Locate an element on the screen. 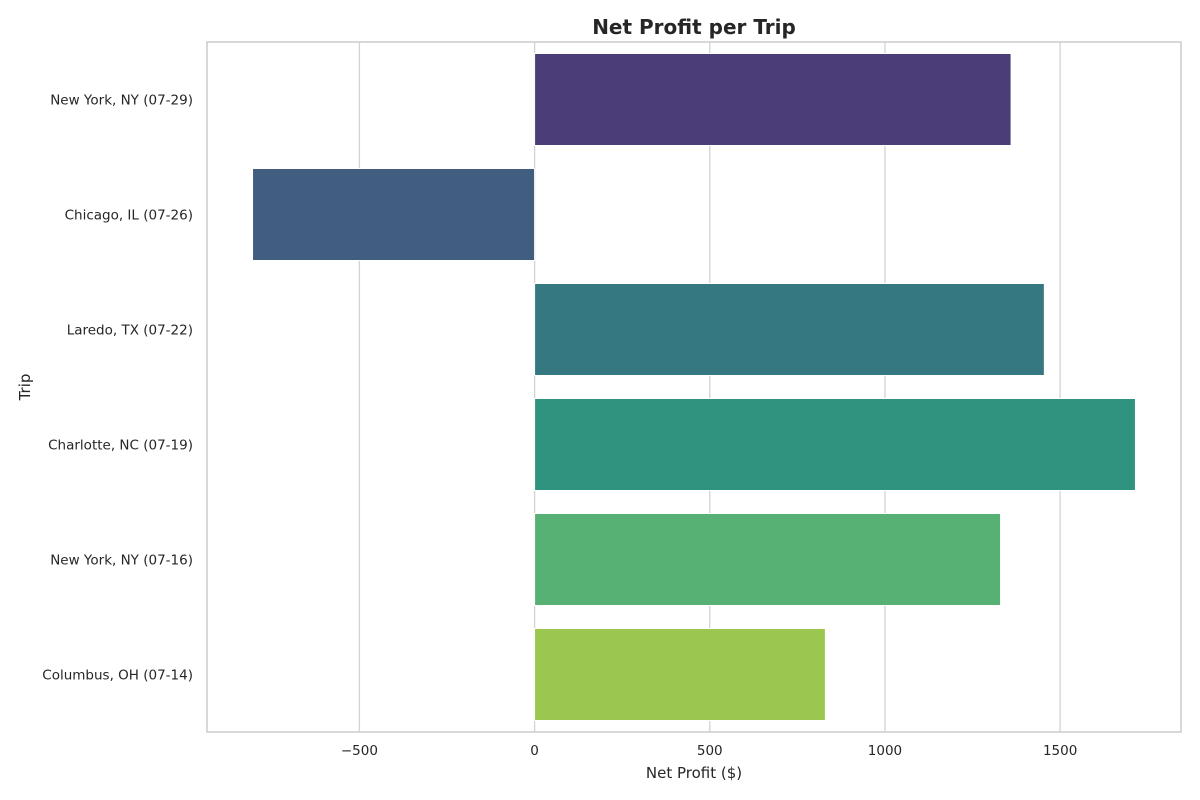  y-tick-label: Columbus, OH (07-14) is located at coordinates (117, 676).